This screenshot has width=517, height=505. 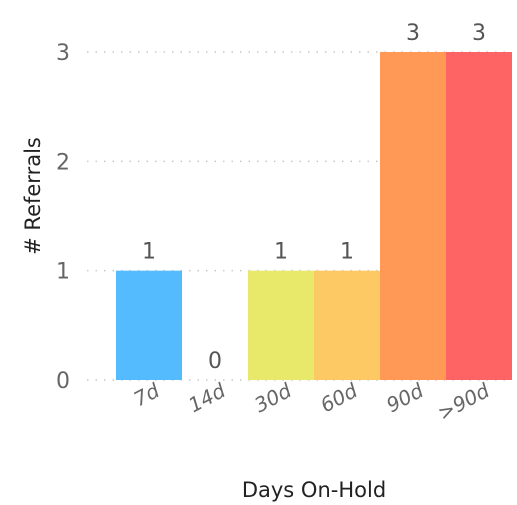 What do you see at coordinates (272, 397) in the screenshot?
I see `x-tick-label: 30d` at bounding box center [272, 397].